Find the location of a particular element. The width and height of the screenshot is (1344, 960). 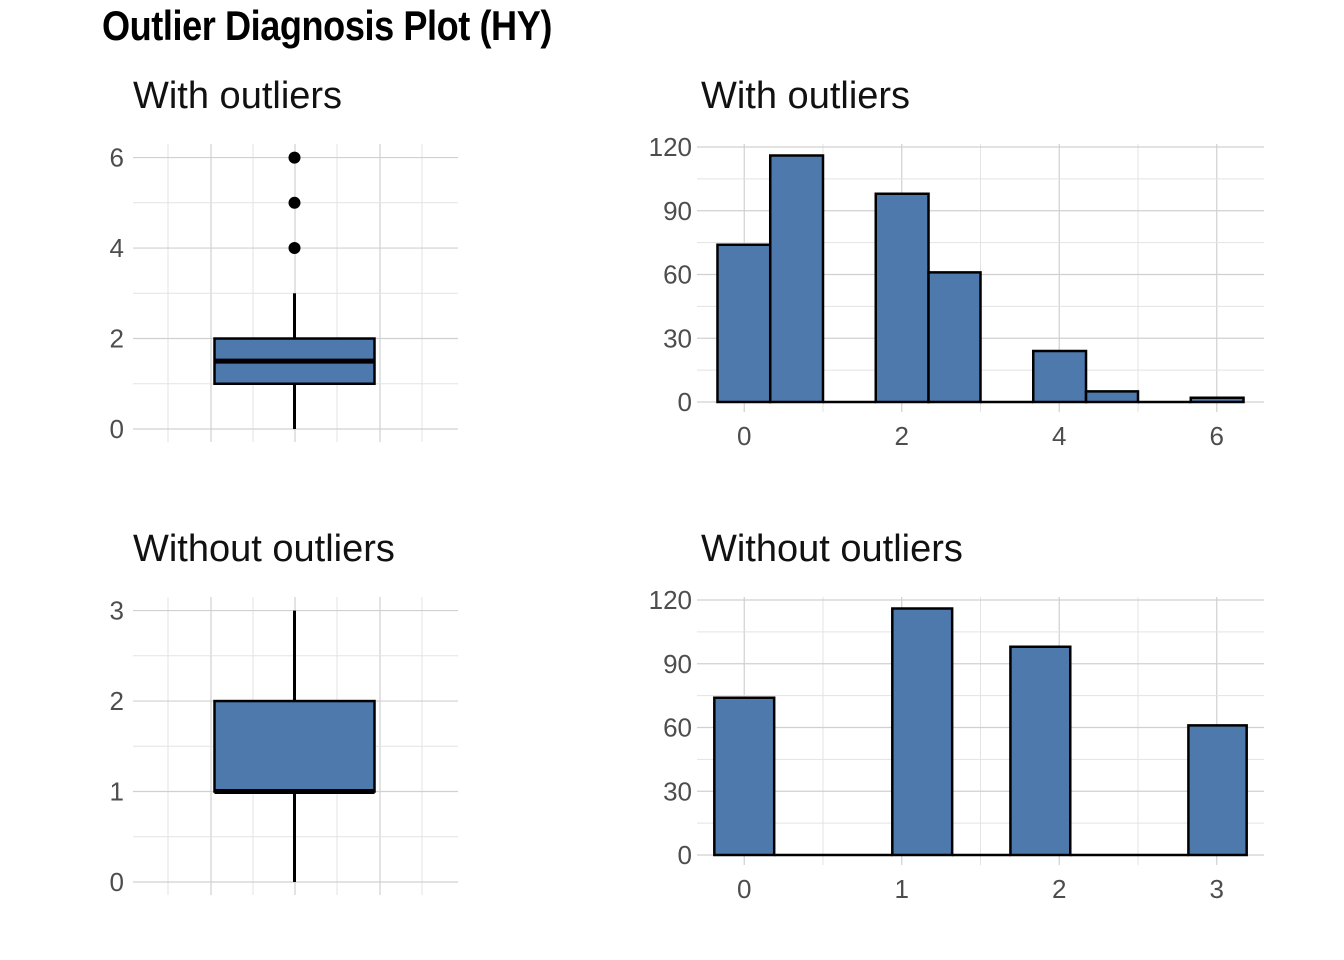

x-tick-label: 4 is located at coordinates (1059, 436).